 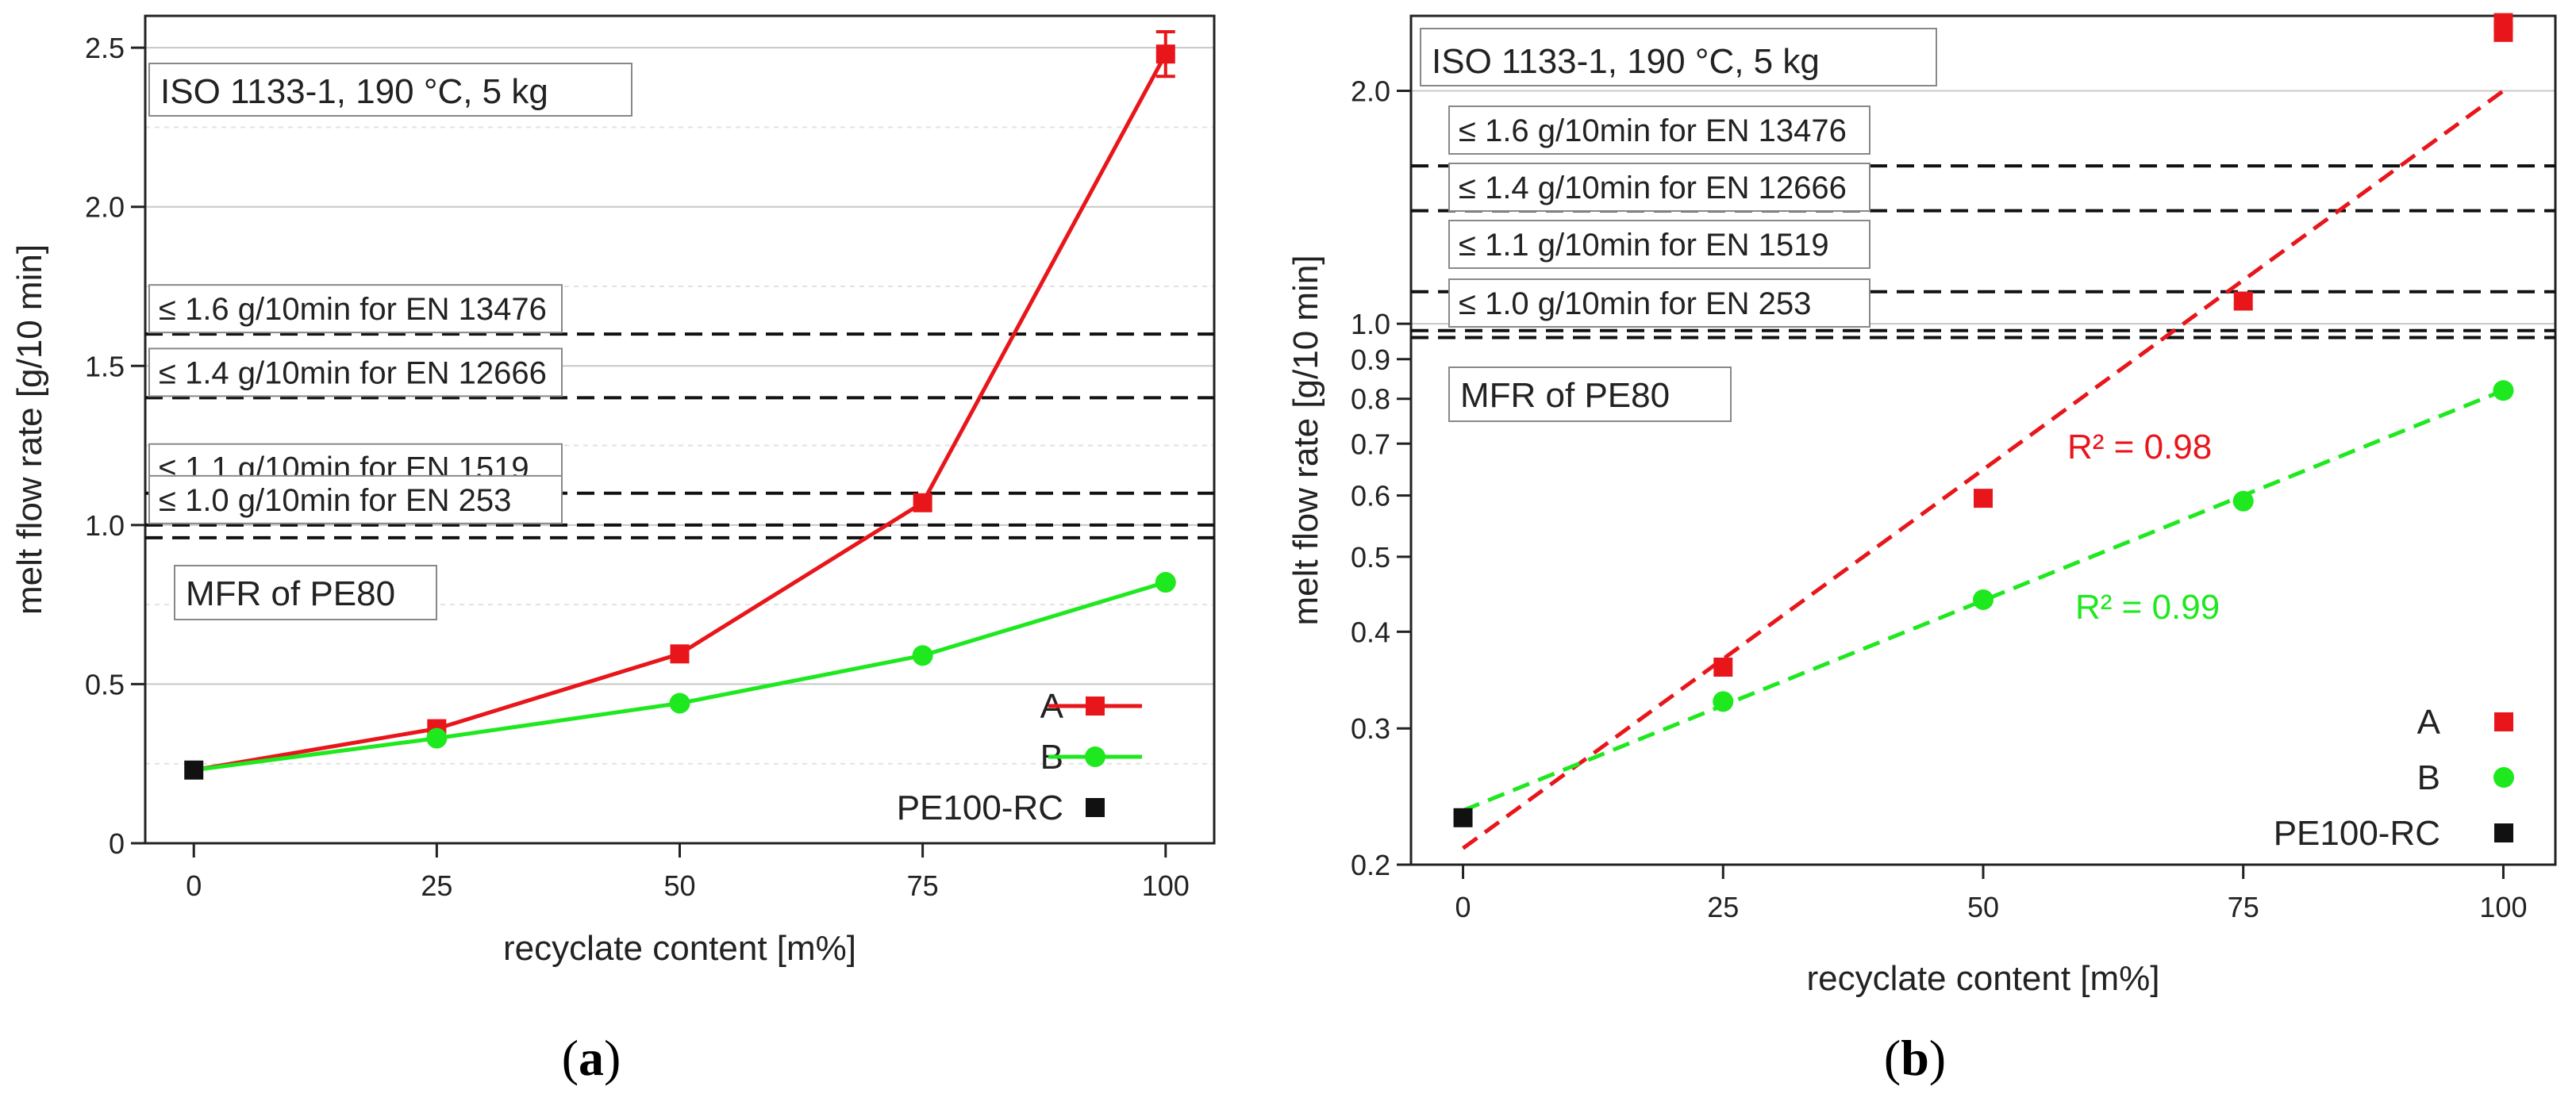 I want to click on caption-letter: b, so click(x=1915, y=1058).